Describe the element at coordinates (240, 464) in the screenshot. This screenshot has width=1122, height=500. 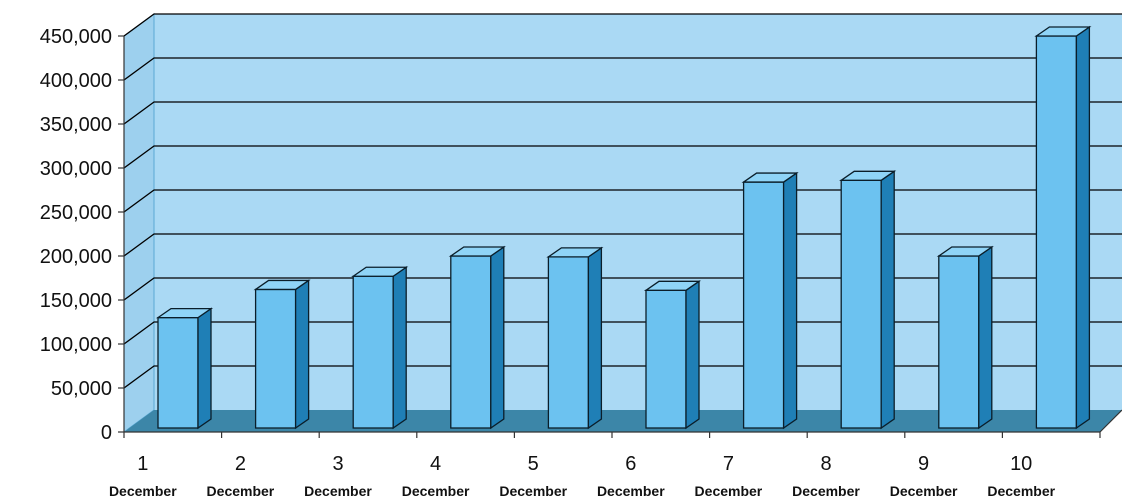
I see `x-tick-label-day: 2` at that location.